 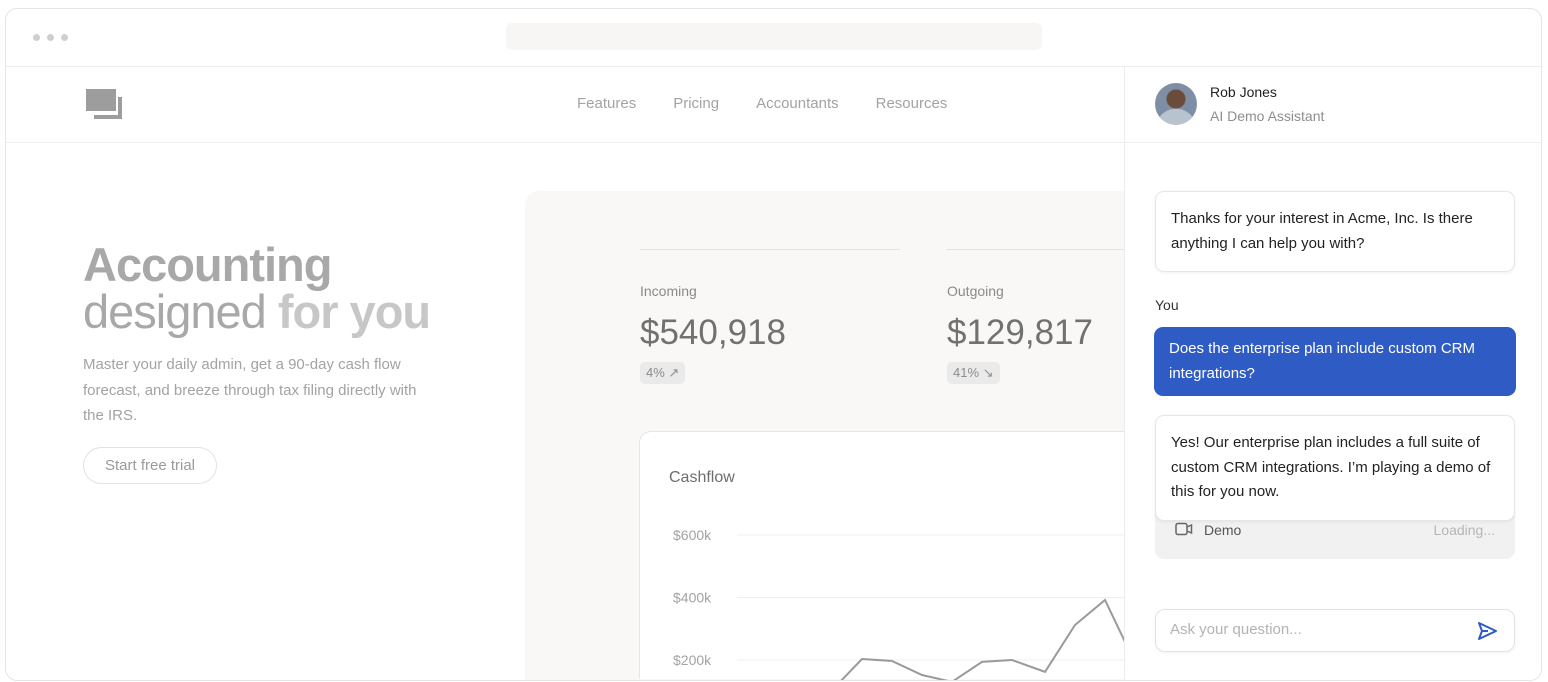 I want to click on arrow-down-right-icon: ↘, so click(x=988, y=372).